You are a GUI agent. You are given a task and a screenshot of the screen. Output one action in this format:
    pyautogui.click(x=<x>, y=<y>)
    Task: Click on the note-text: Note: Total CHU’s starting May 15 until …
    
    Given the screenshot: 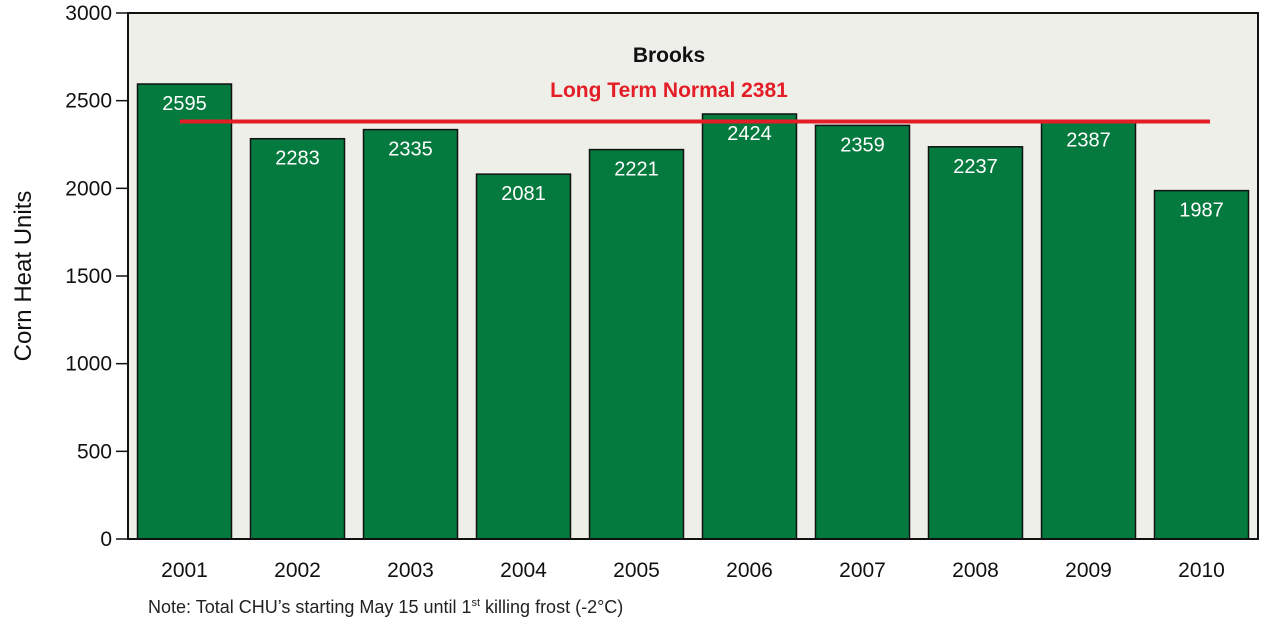 What is the action you would take?
    pyautogui.click(x=310, y=607)
    